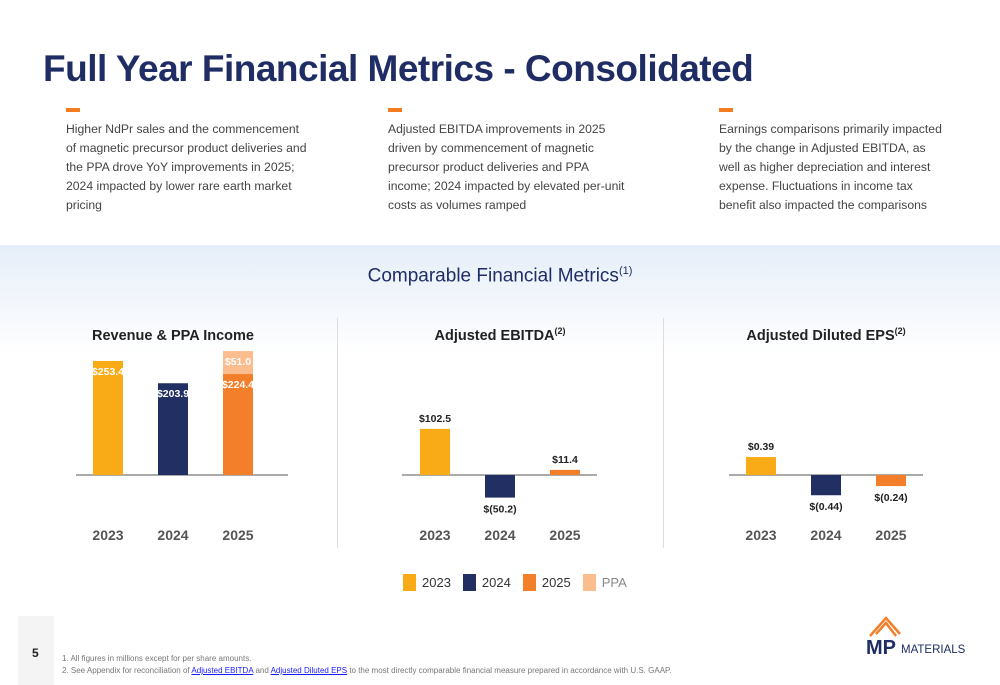 The height and width of the screenshot is (685, 1000). What do you see at coordinates (890, 498) in the screenshot?
I see `data-label: $(0.24)` at bounding box center [890, 498].